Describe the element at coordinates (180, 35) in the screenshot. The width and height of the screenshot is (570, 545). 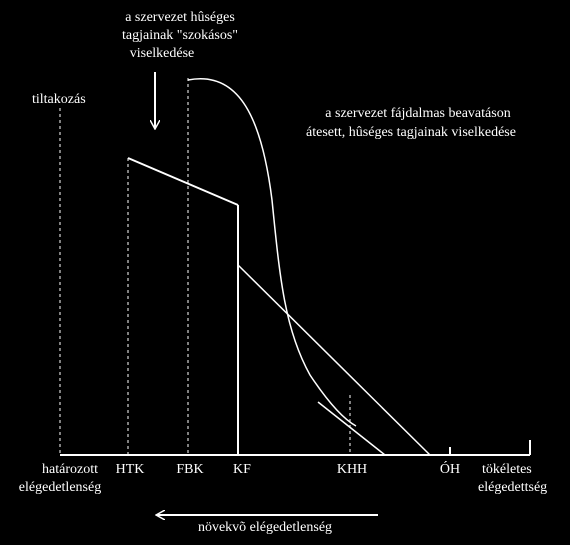
I see `annotation: tagjainak "szokásos"` at that location.